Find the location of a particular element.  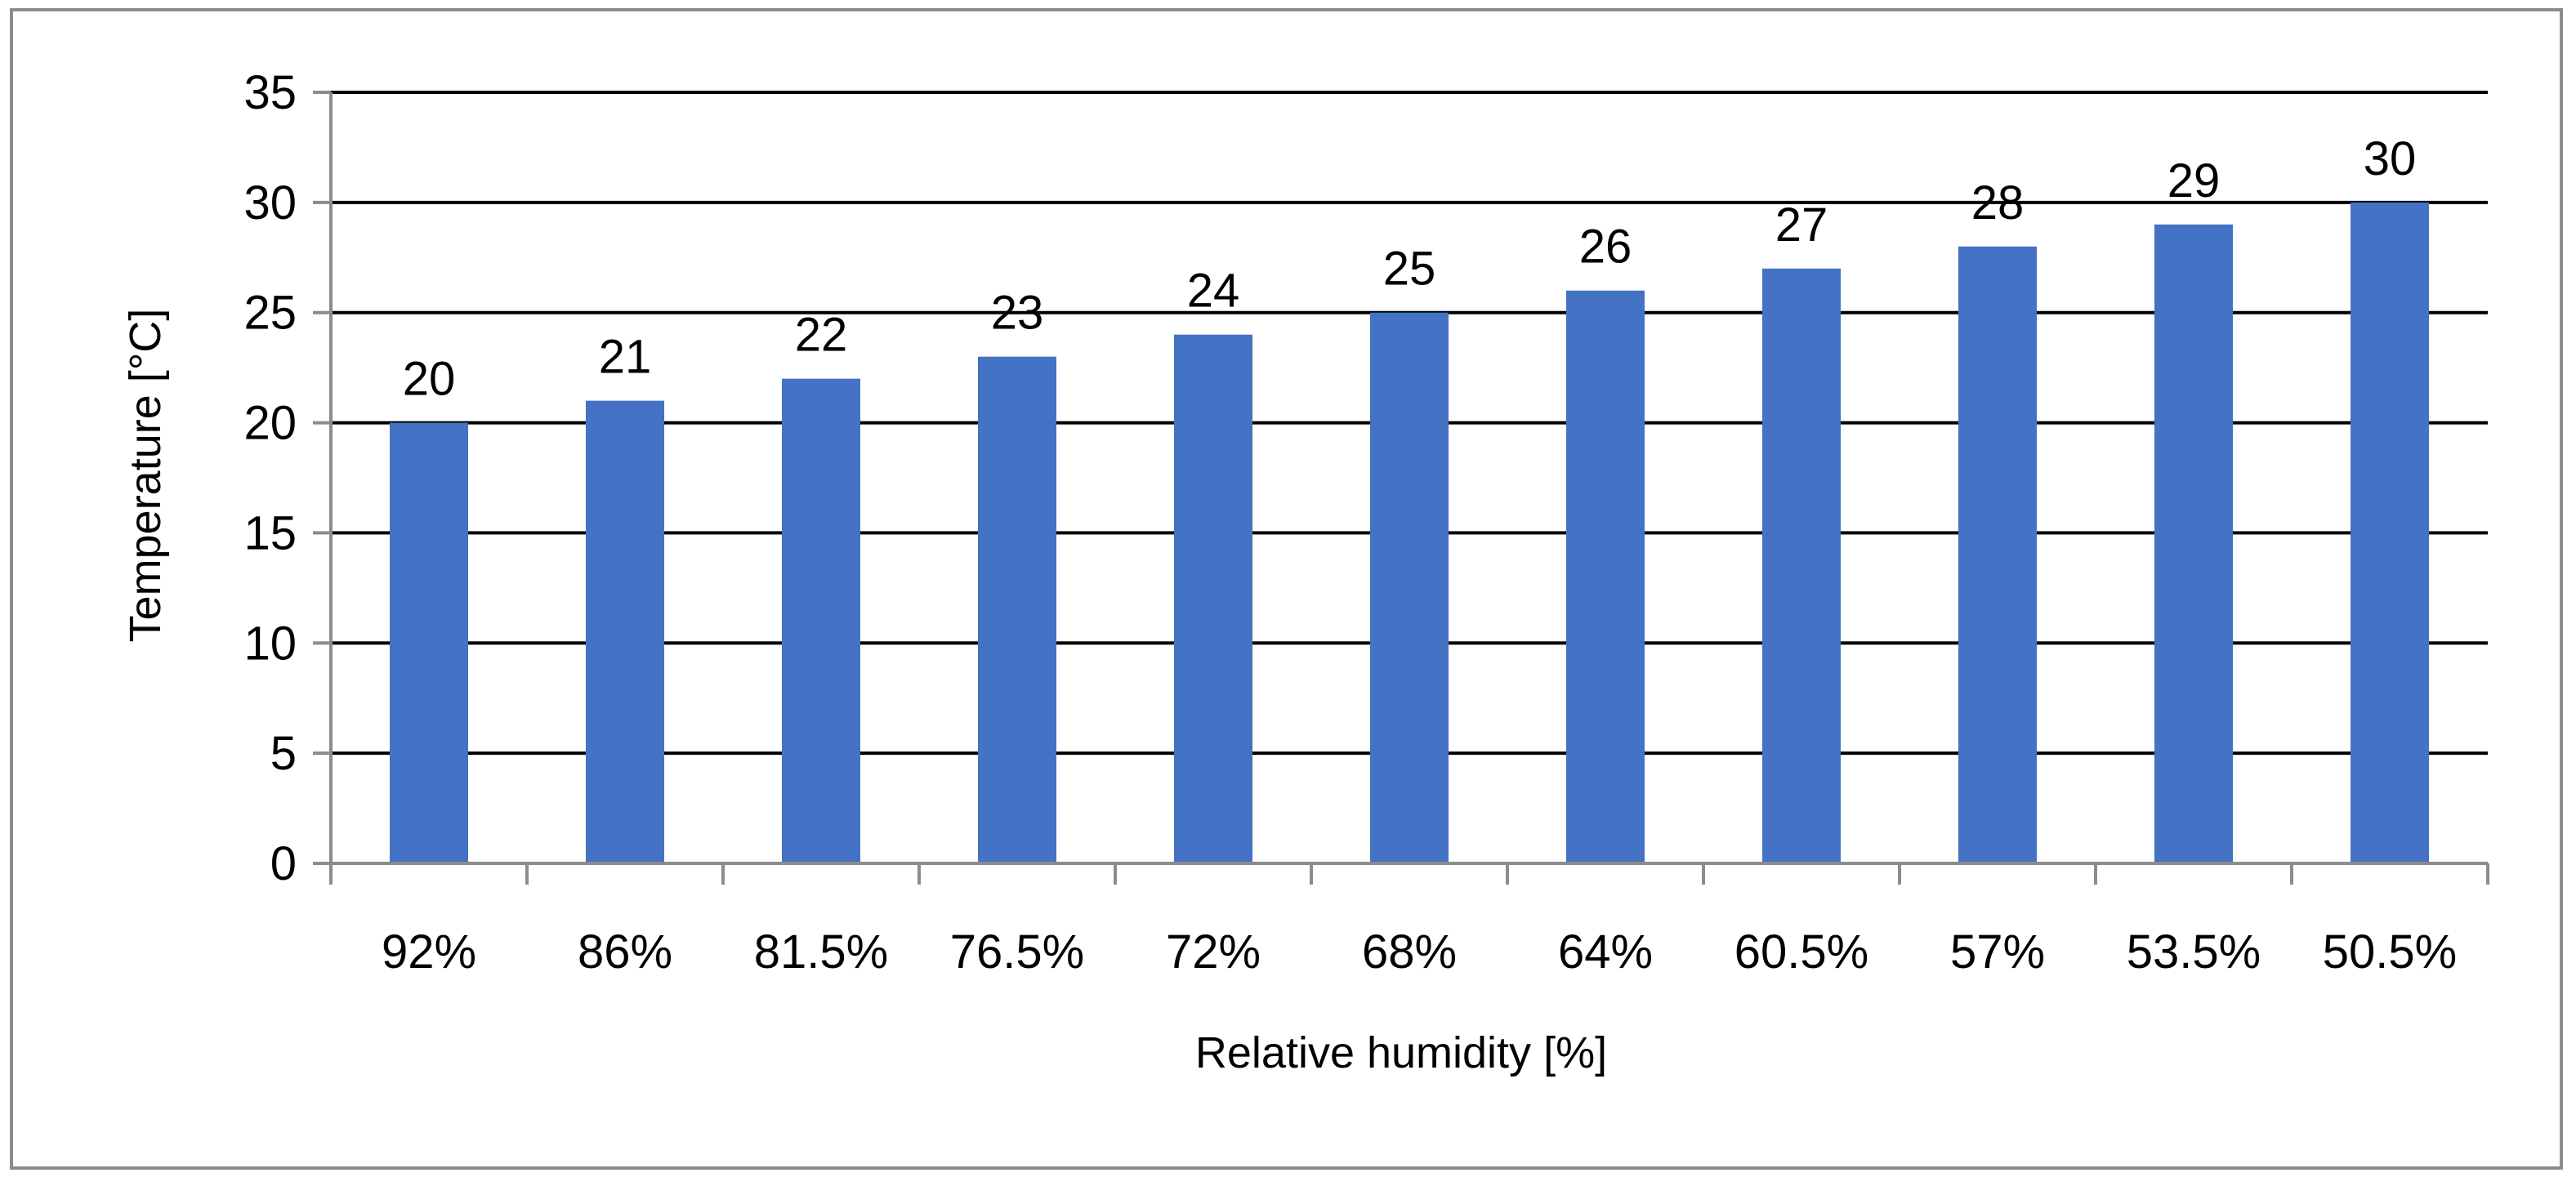

y-tick-label: 10 is located at coordinates (270, 643).